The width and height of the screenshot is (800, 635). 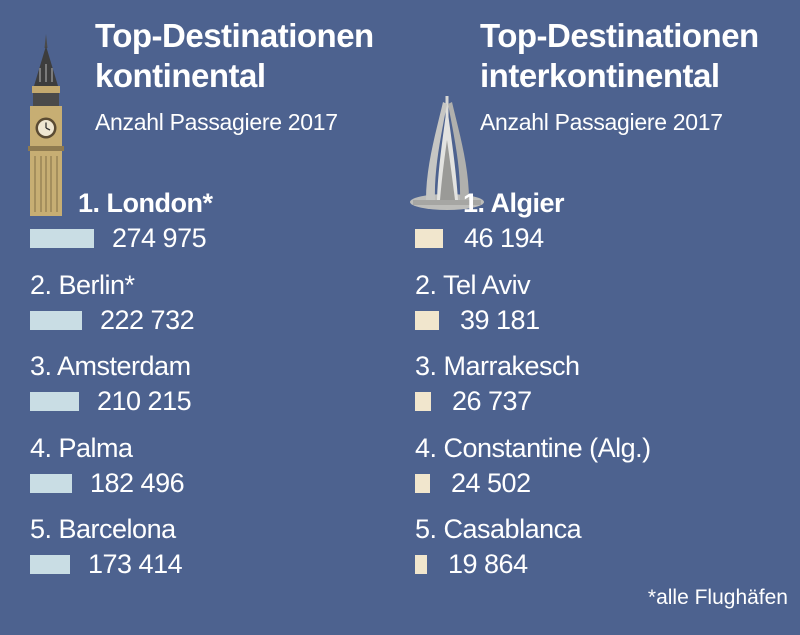 What do you see at coordinates (103, 529) in the screenshot?
I see `category-label: 5. Barcelona` at bounding box center [103, 529].